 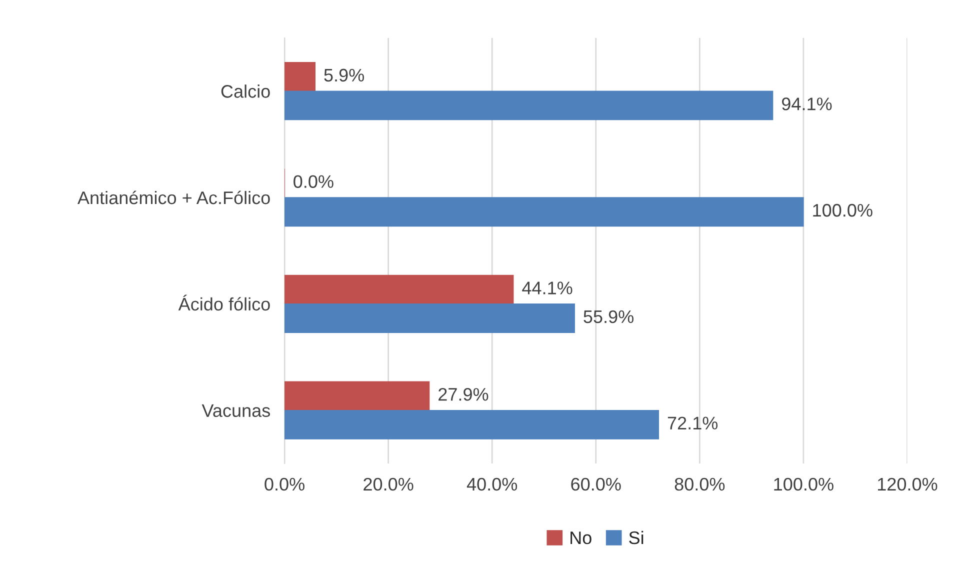 I want to click on y-tick-label: Antianémico + Ac.Fólico, so click(x=173, y=197).